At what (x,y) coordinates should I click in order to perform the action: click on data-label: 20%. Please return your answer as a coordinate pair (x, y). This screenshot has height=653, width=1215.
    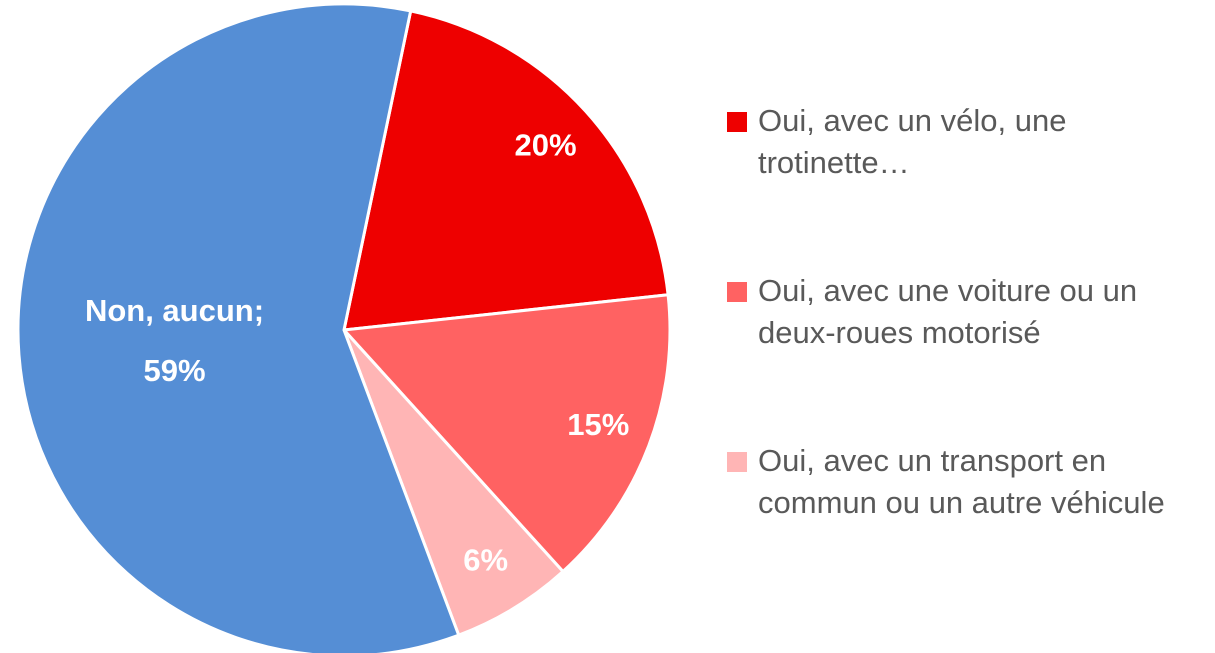
    Looking at the image, I should click on (545, 144).